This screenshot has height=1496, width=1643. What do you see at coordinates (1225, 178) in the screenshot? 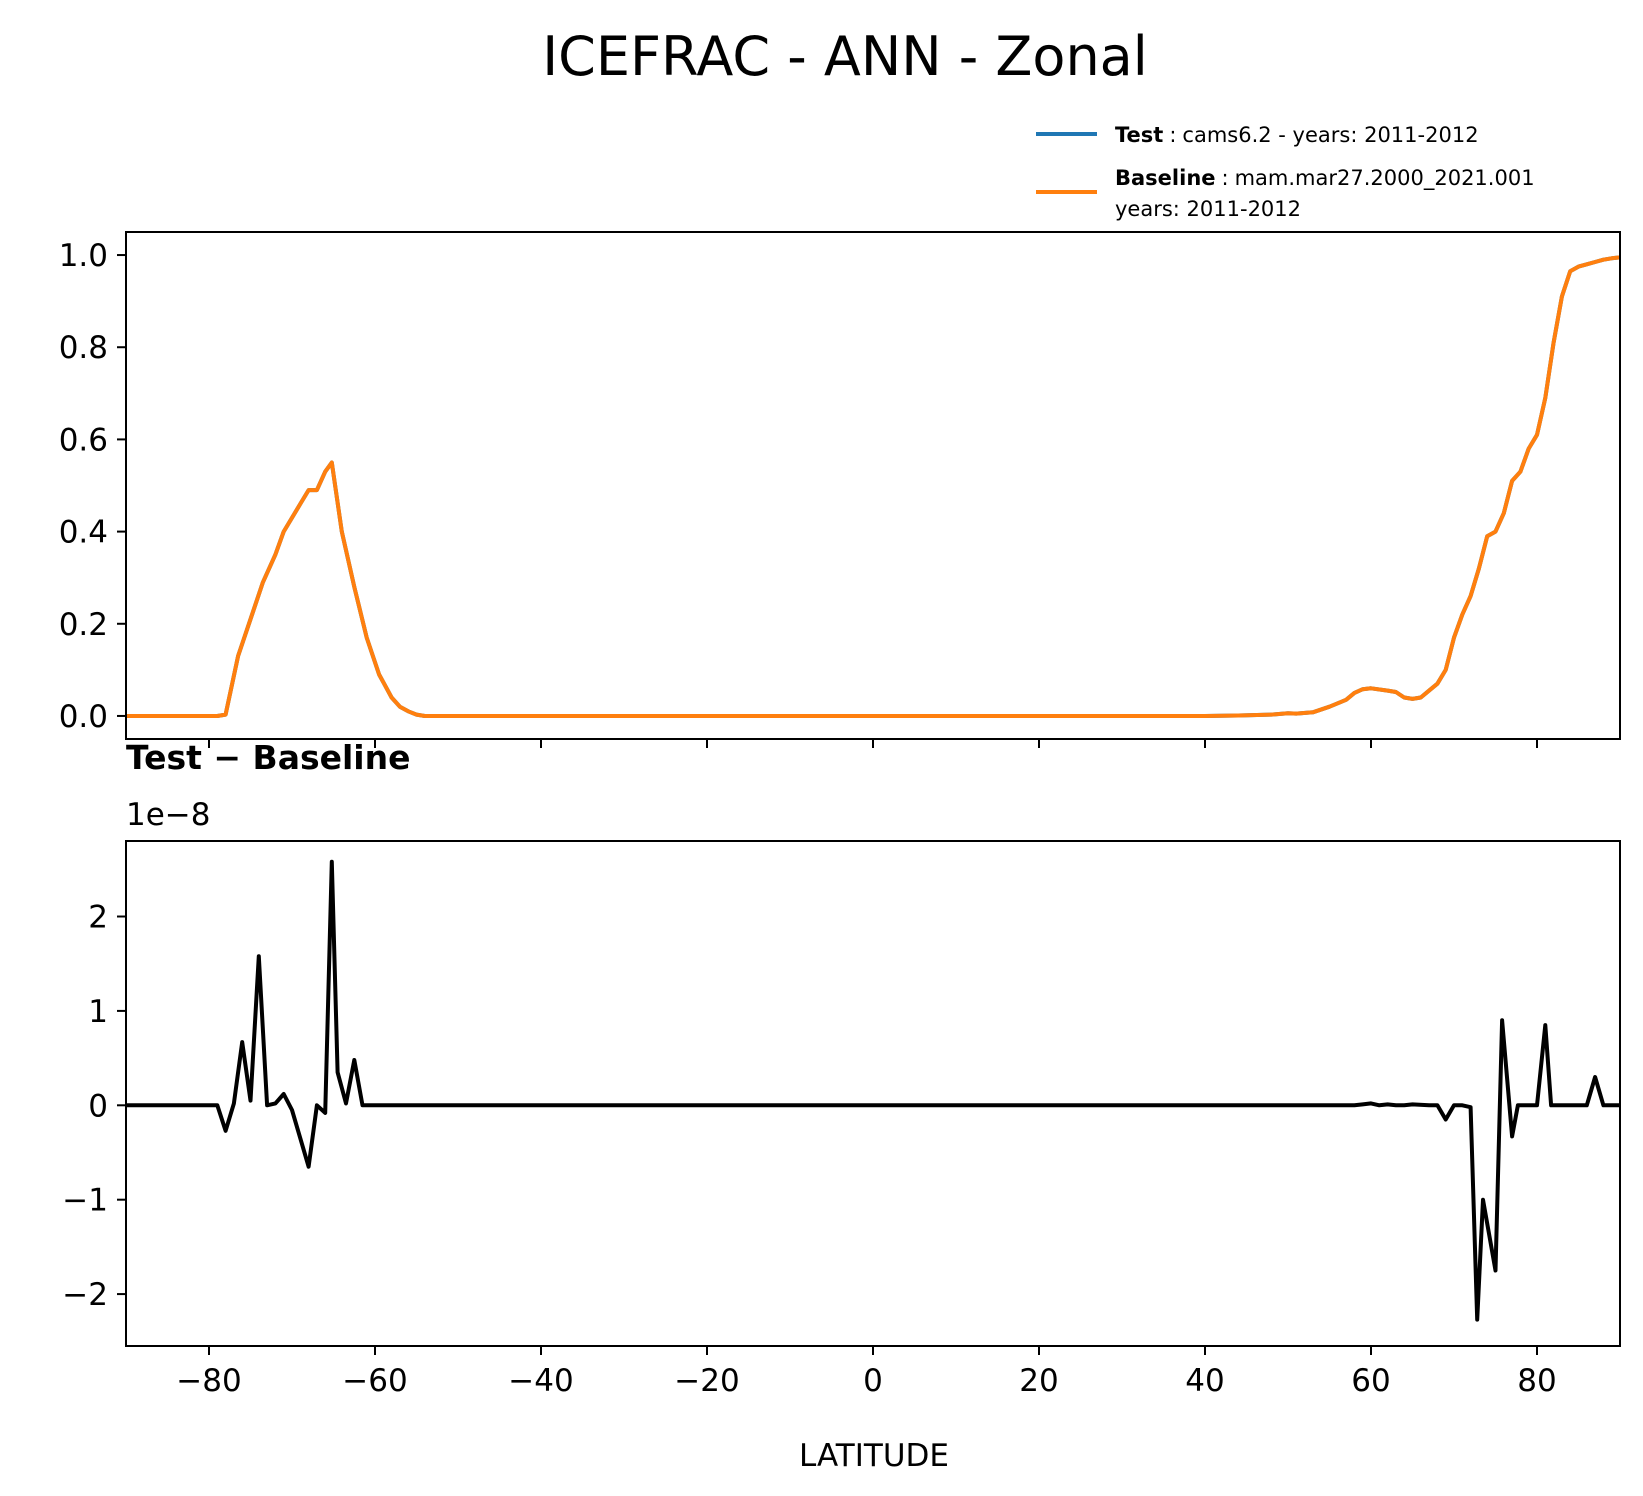
I see `legend-sep-baseline: :` at bounding box center [1225, 178].